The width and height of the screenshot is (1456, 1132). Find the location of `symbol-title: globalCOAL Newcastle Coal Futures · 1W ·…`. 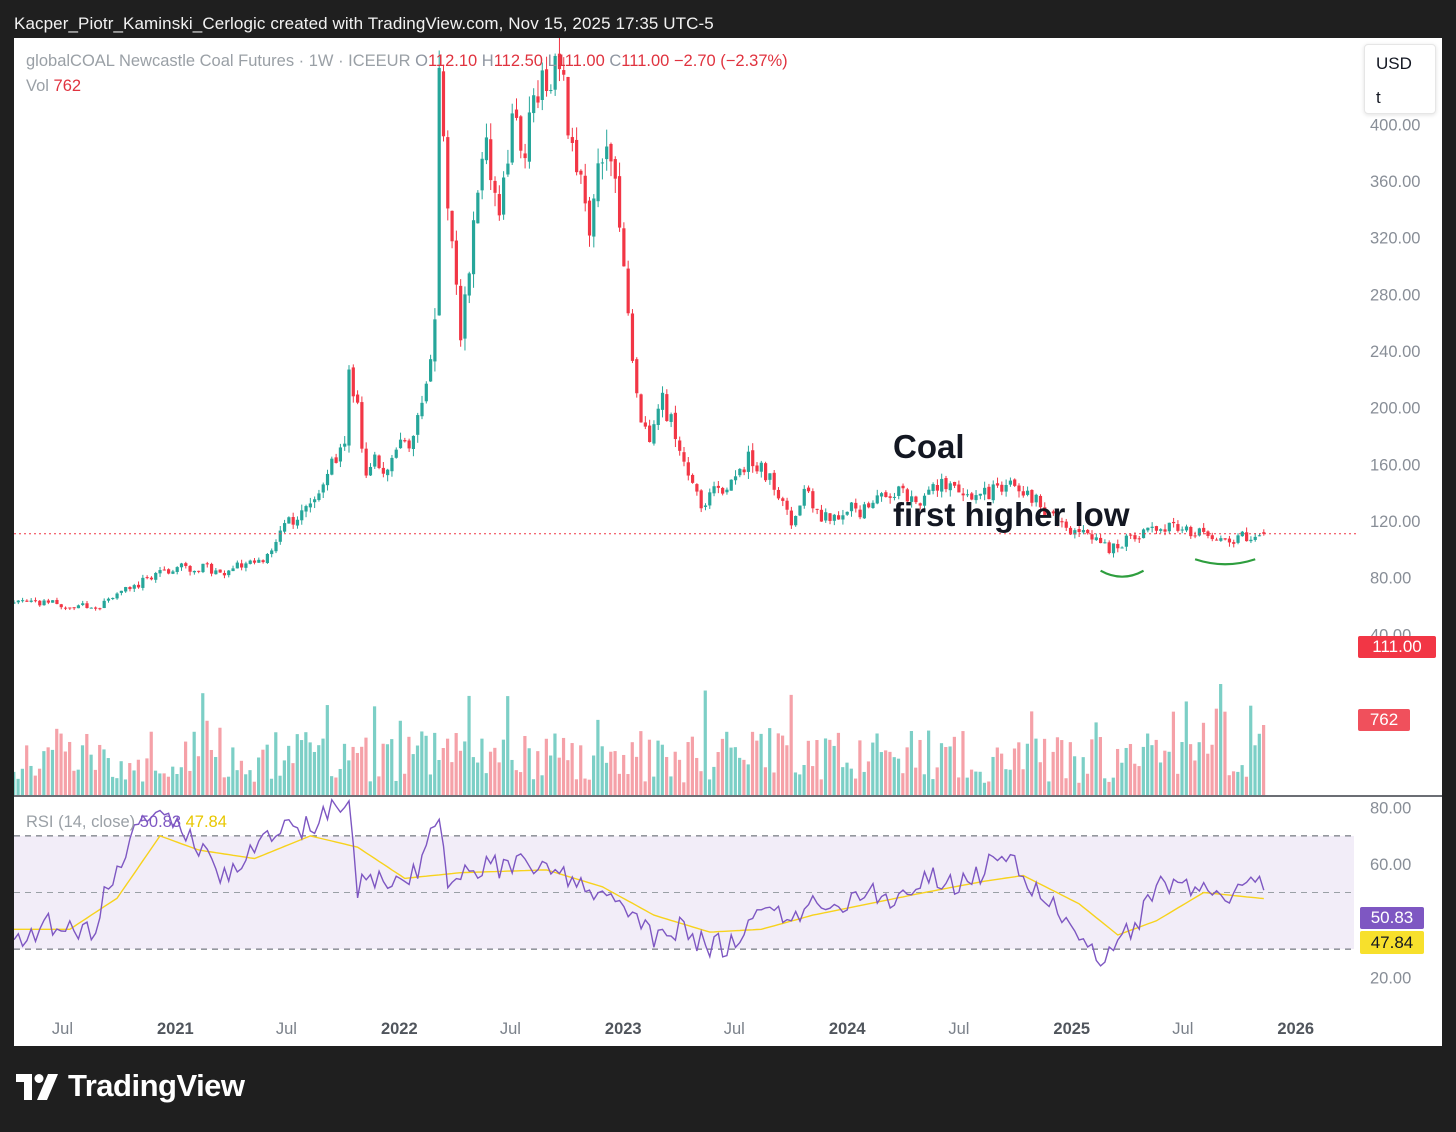

symbol-title: globalCOAL Newcastle Coal Futures · 1W ·… is located at coordinates (218, 61).